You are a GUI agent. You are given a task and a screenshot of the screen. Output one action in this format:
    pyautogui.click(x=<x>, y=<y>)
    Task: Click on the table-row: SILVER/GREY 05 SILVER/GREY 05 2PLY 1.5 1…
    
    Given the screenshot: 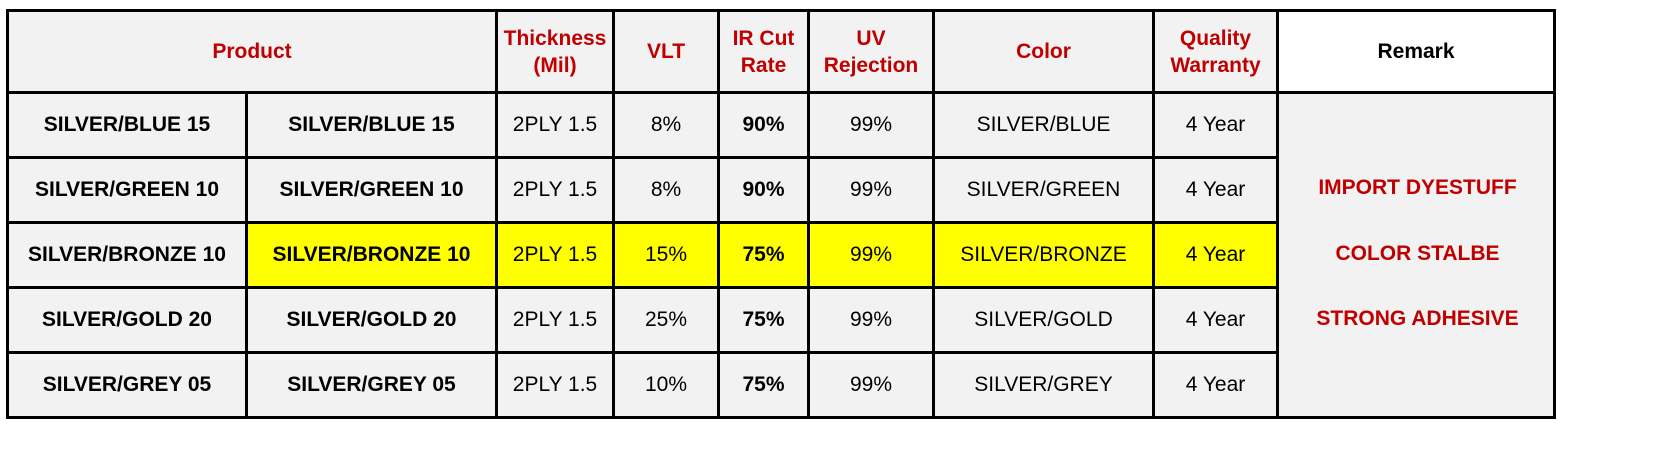 What is the action you would take?
    pyautogui.click(x=780, y=385)
    